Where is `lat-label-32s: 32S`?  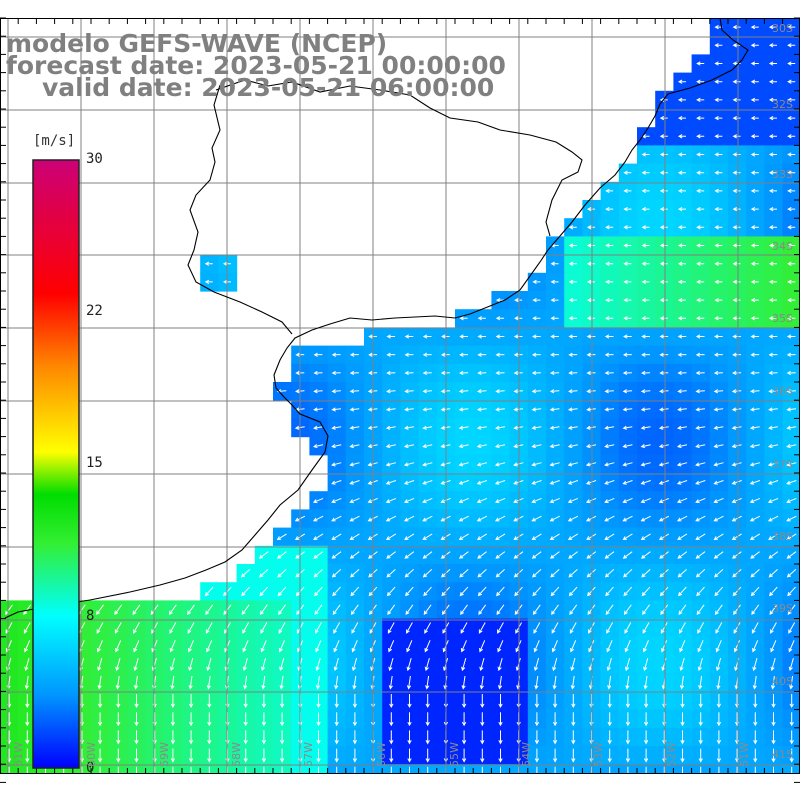
lat-label-32s: 32S is located at coordinates (782, 104).